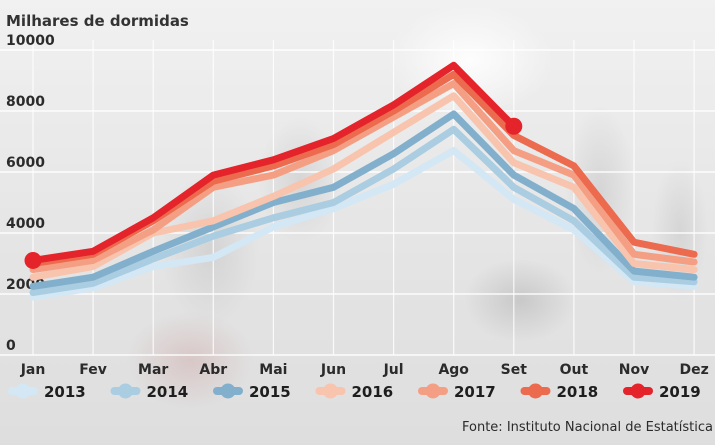 The width and height of the screenshot is (715, 445). What do you see at coordinates (213, 370) in the screenshot?
I see `x-tick-label: Abr` at bounding box center [213, 370].